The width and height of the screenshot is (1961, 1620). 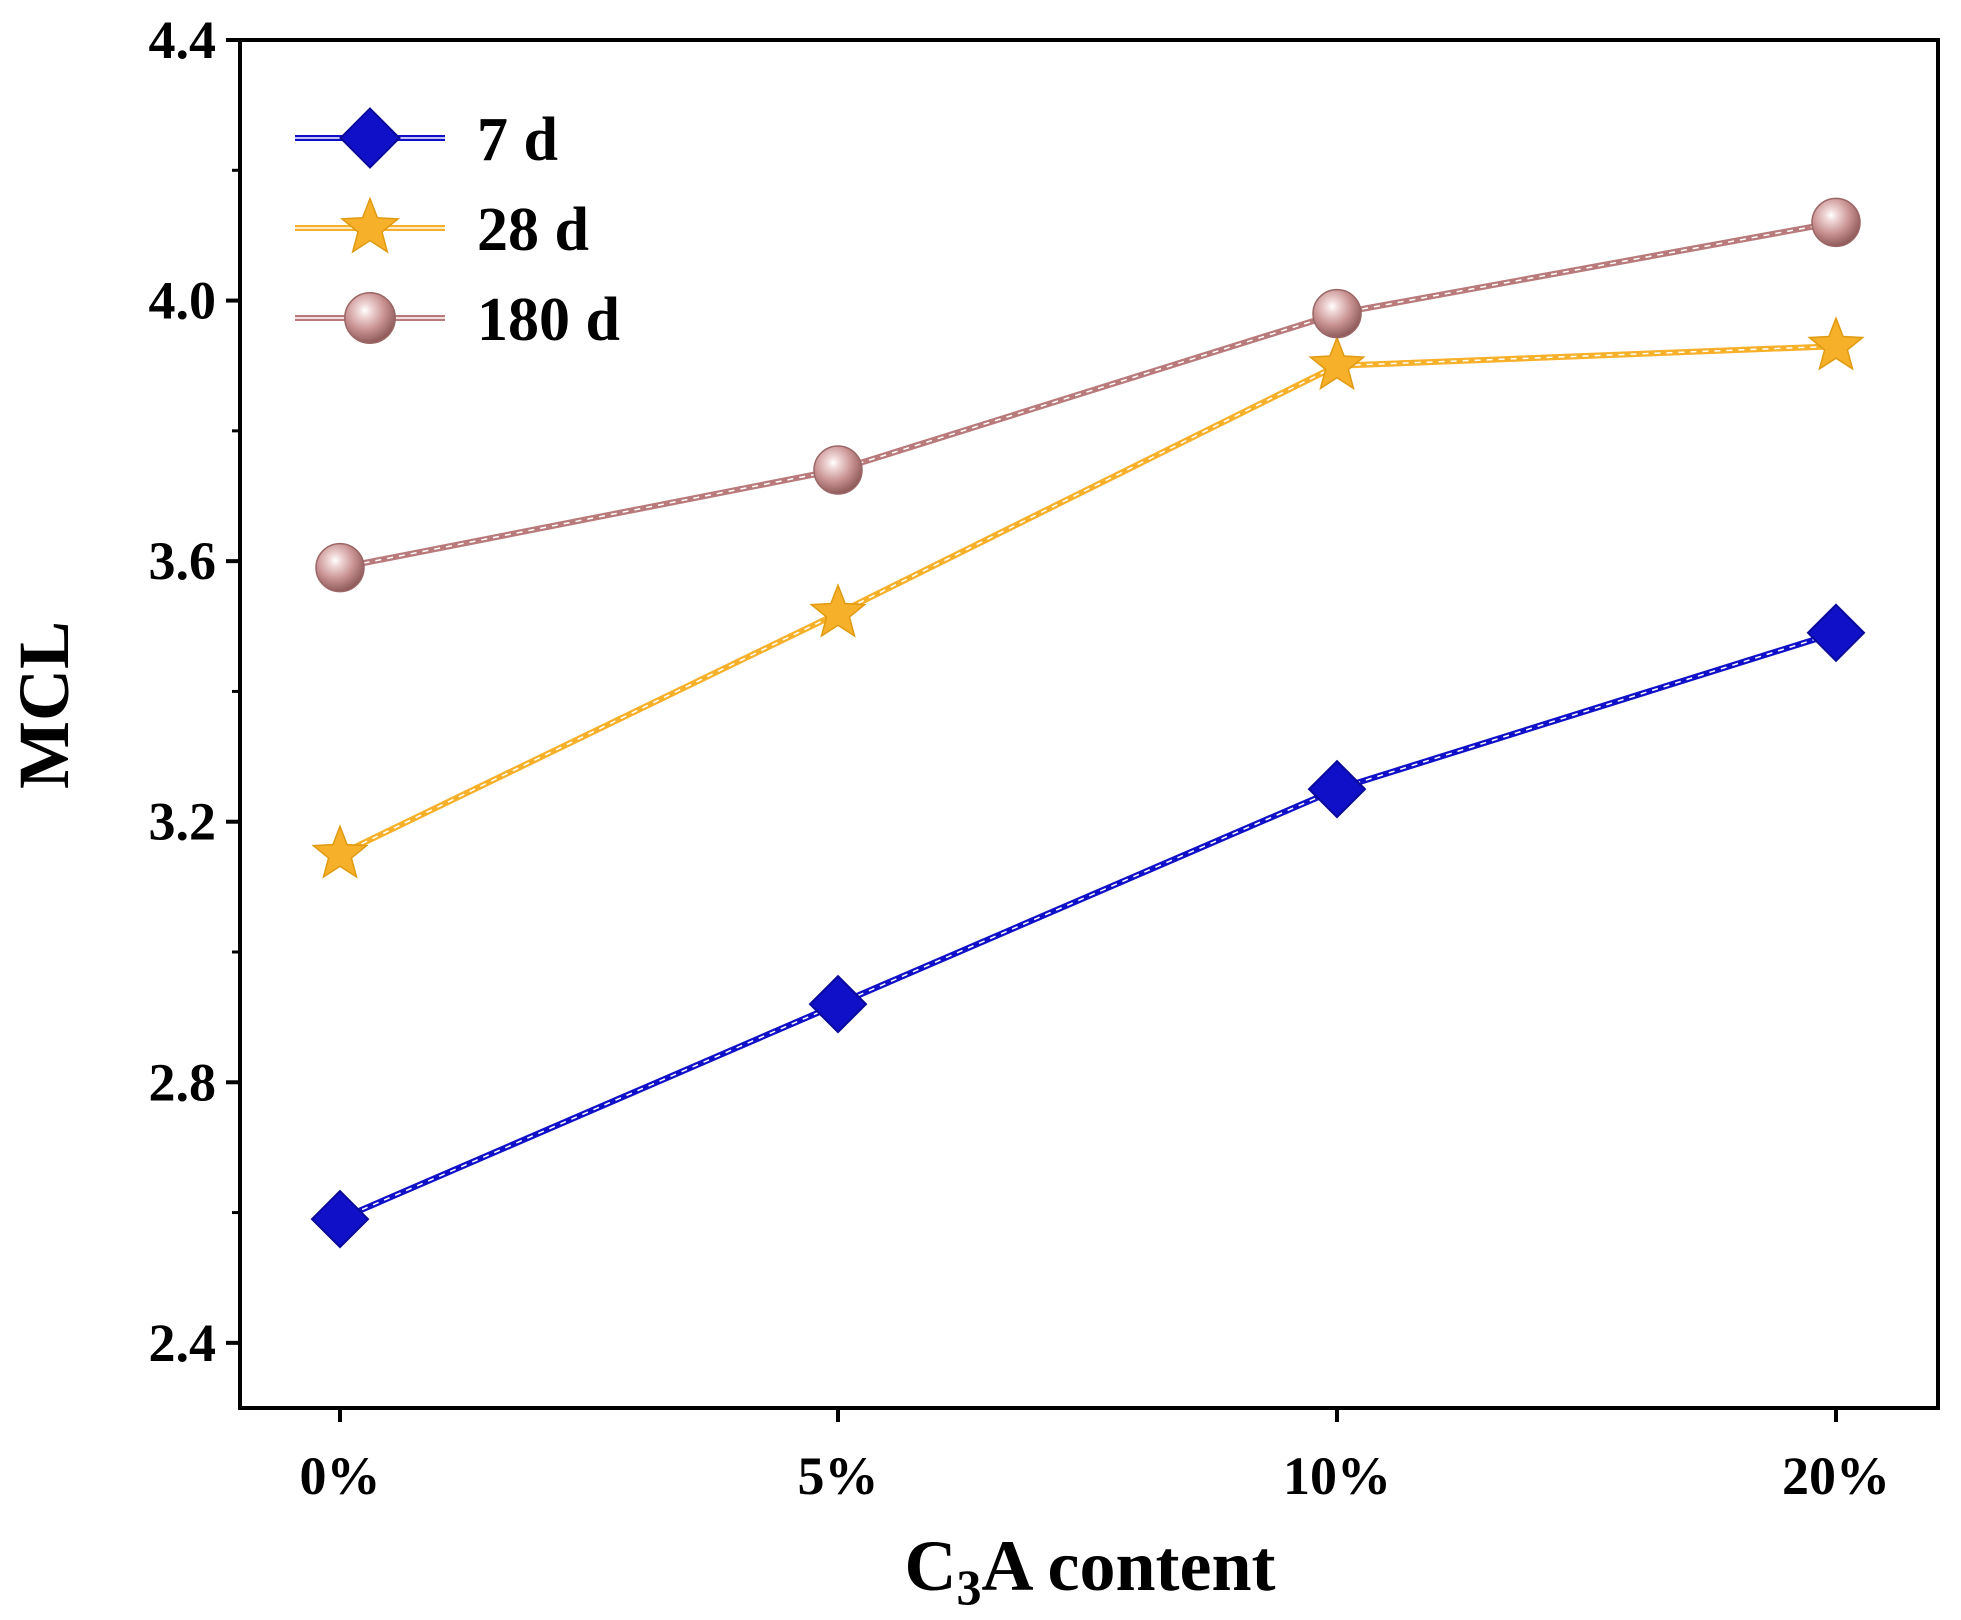 I want to click on x-axis-title: C3A content, so click(x=1090, y=1570).